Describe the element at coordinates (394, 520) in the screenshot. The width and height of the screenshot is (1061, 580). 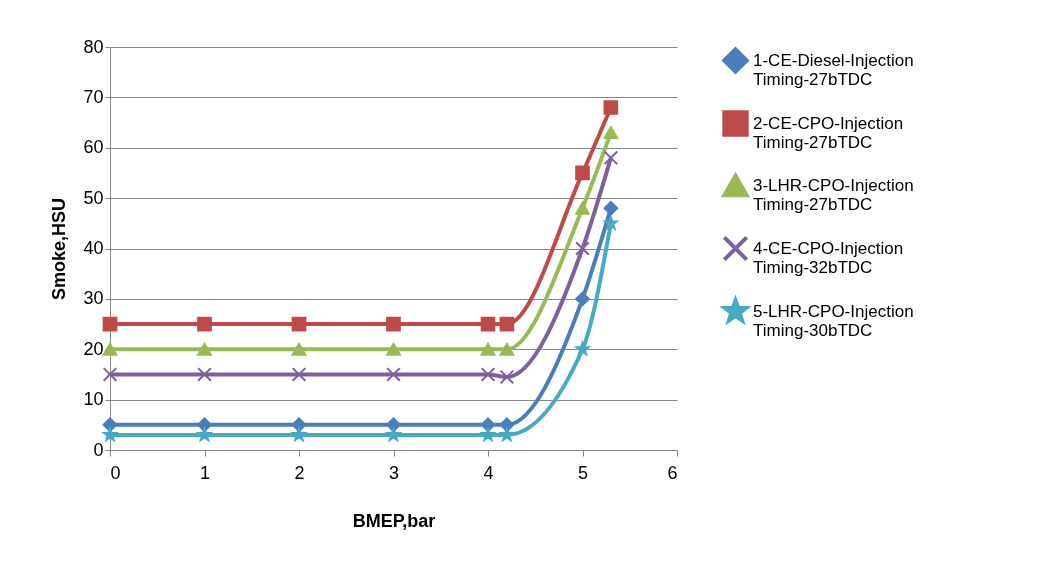
I see `x-axis-title: BMEP,bar` at that location.